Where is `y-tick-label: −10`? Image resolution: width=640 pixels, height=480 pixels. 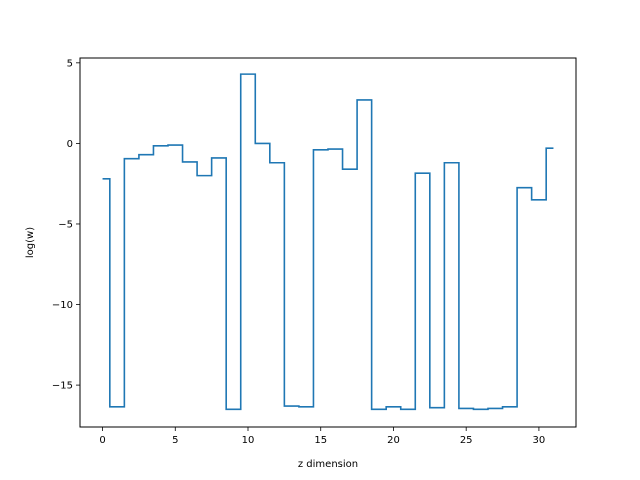
y-tick-label: −10 is located at coordinates (62, 305).